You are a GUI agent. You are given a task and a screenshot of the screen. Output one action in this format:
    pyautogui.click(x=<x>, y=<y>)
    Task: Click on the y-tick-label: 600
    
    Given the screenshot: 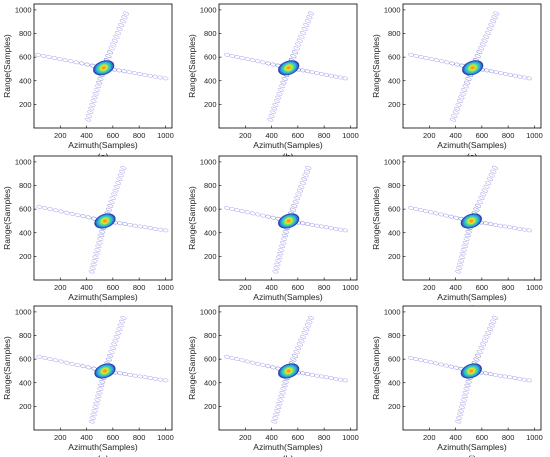 What is the action you would take?
    pyautogui.click(x=25, y=57)
    